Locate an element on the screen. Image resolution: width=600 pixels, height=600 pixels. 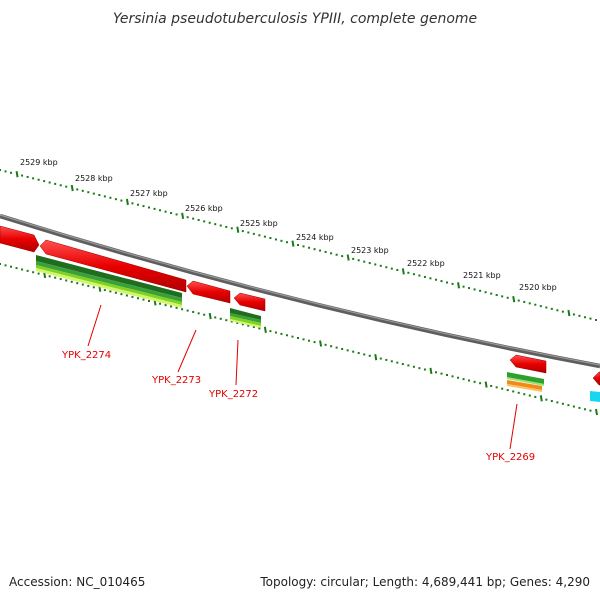
tick-label-2526: 2526 kbp is located at coordinates (204, 208).